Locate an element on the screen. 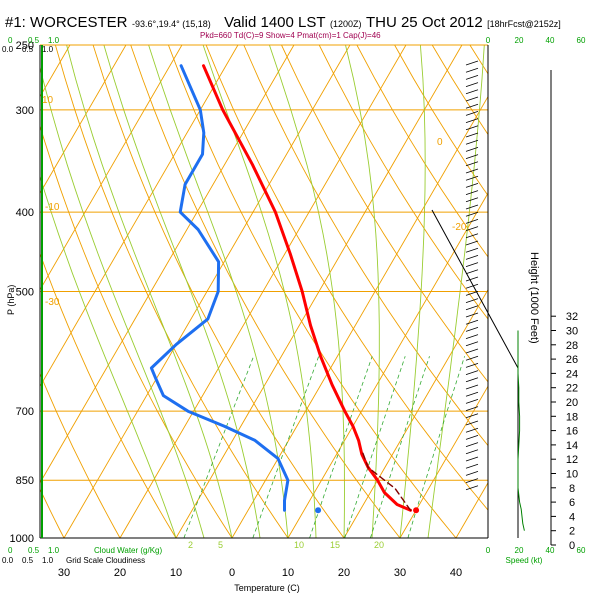  isotherm-label: -10 is located at coordinates (52, 207).